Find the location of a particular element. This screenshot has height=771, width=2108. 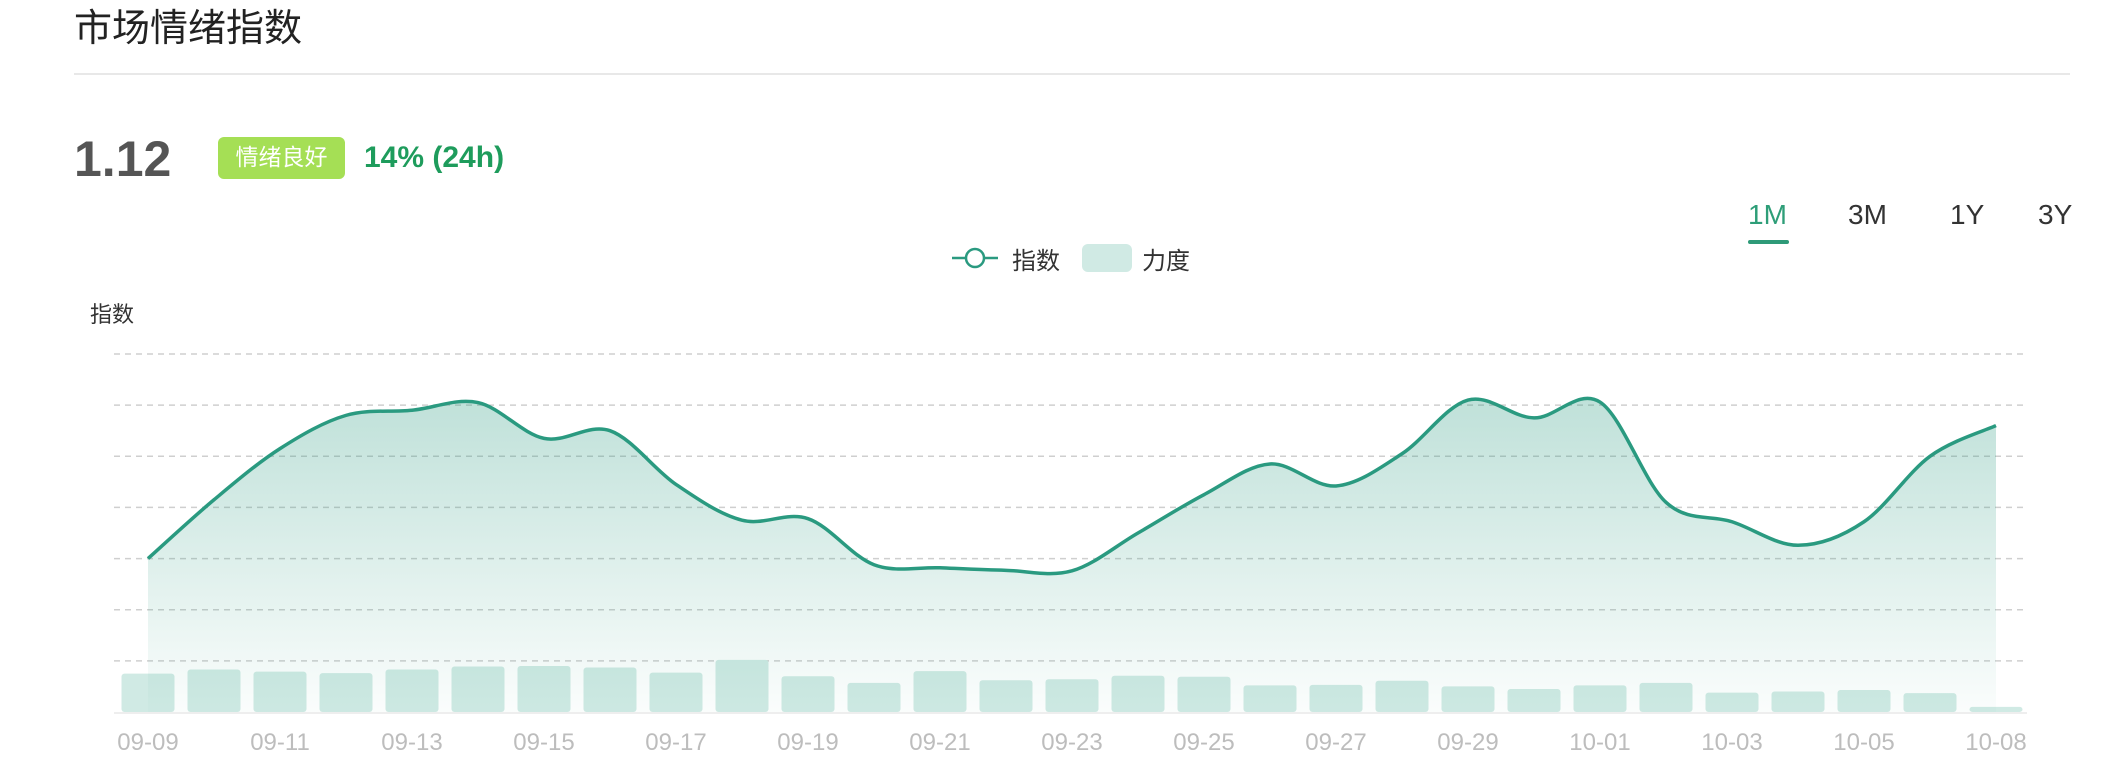

bar-legend-swatch is located at coordinates (1107, 258).